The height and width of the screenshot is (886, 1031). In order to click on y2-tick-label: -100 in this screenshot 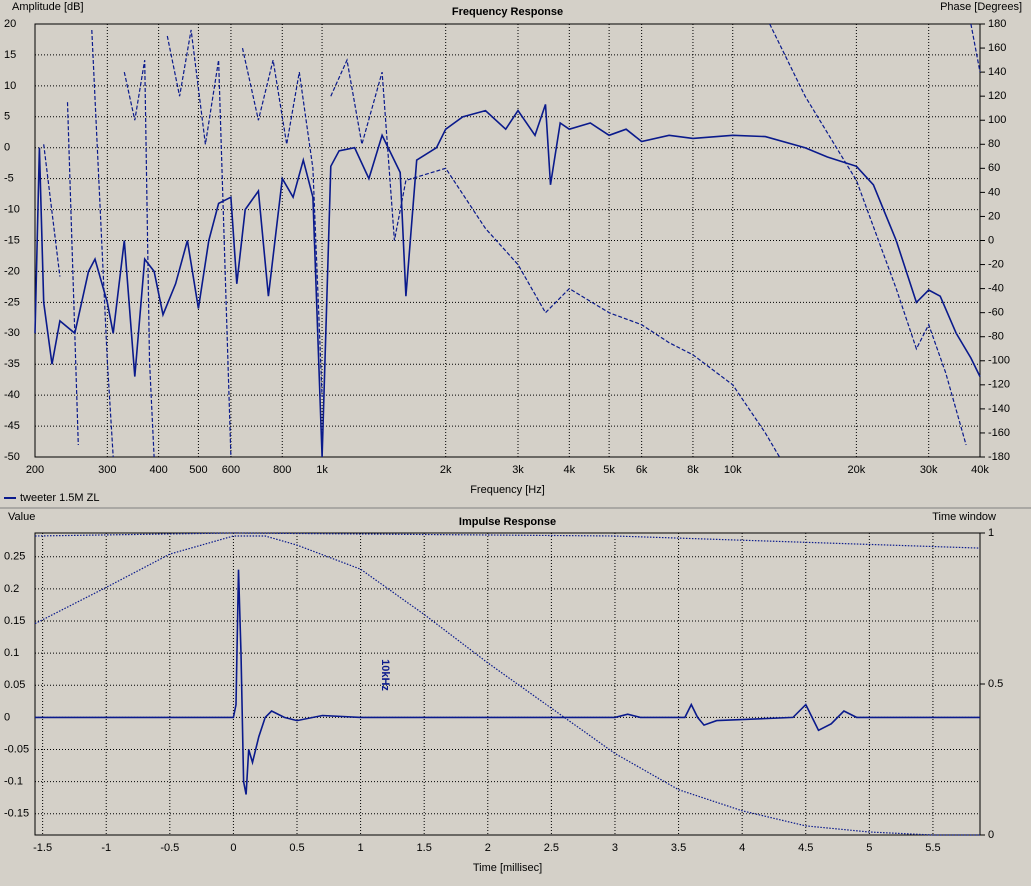, I will do `click(999, 361)`.